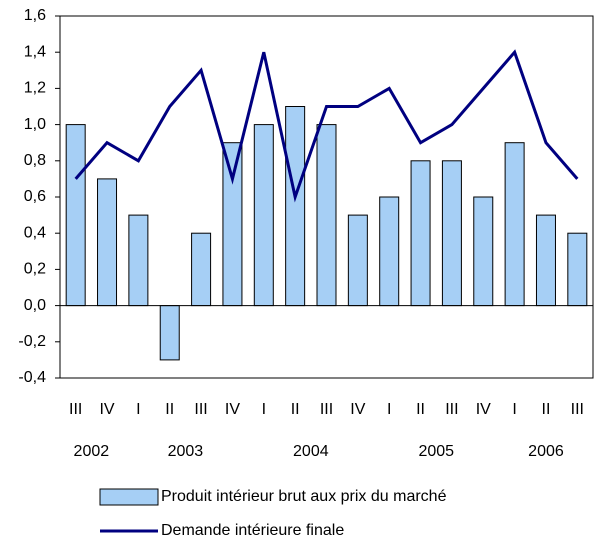  What do you see at coordinates (252, 530) in the screenshot?
I see `legend-label: Demande intérieure finale` at bounding box center [252, 530].